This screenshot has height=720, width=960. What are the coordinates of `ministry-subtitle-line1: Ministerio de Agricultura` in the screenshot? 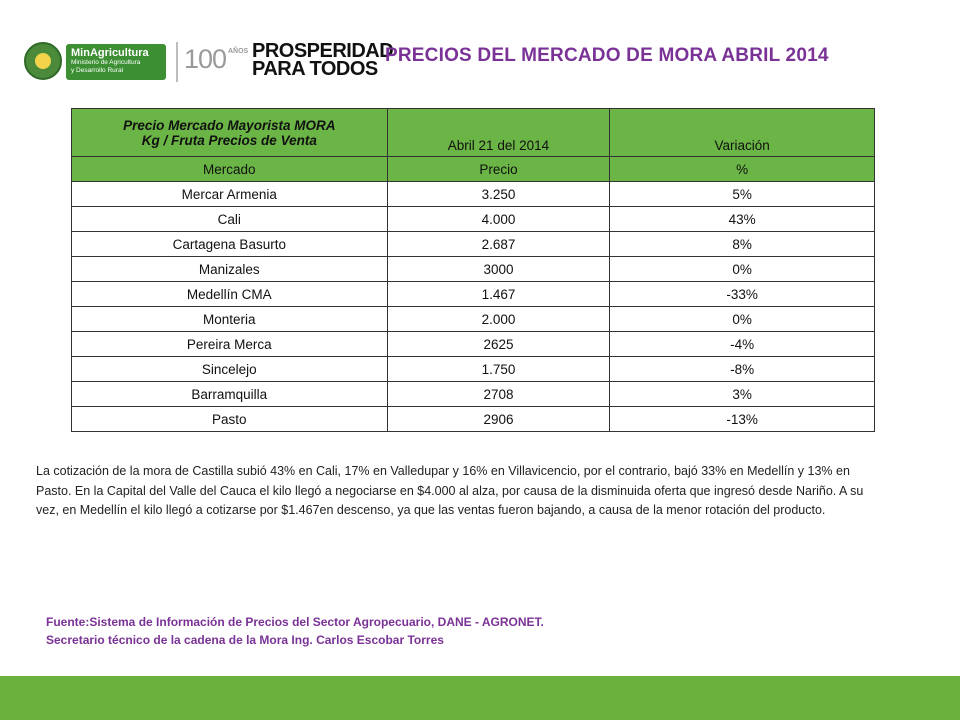 It's located at (106, 62).